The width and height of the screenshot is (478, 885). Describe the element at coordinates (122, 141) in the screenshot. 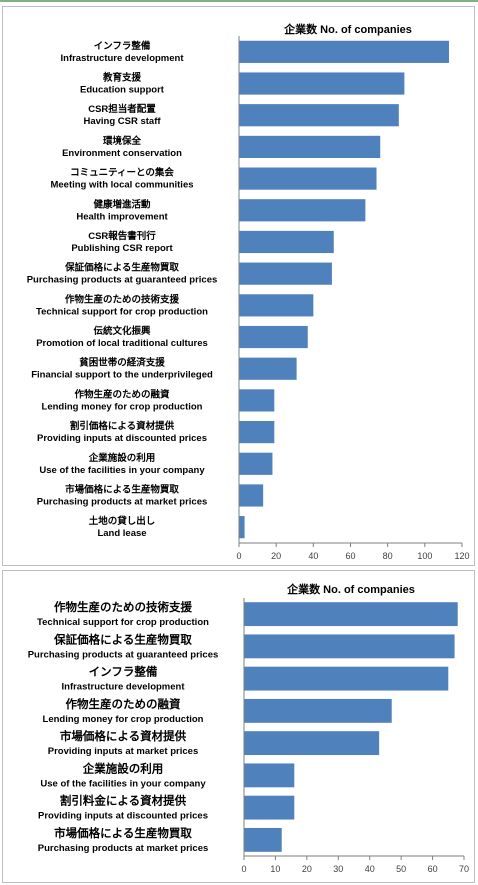

I see `category-label-ja: 環境保全` at that location.